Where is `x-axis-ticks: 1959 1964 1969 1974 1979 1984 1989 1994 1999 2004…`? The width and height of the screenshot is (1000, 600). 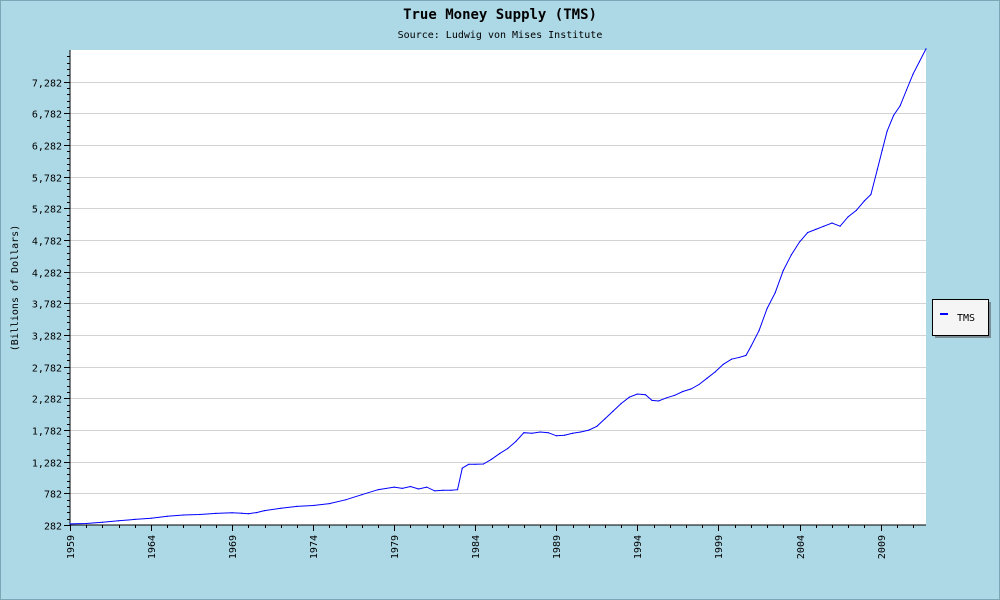 x-axis-ticks: 1959 1964 1969 1974 1979 1984 1989 1994 1999 2004… is located at coordinates (490, 542).